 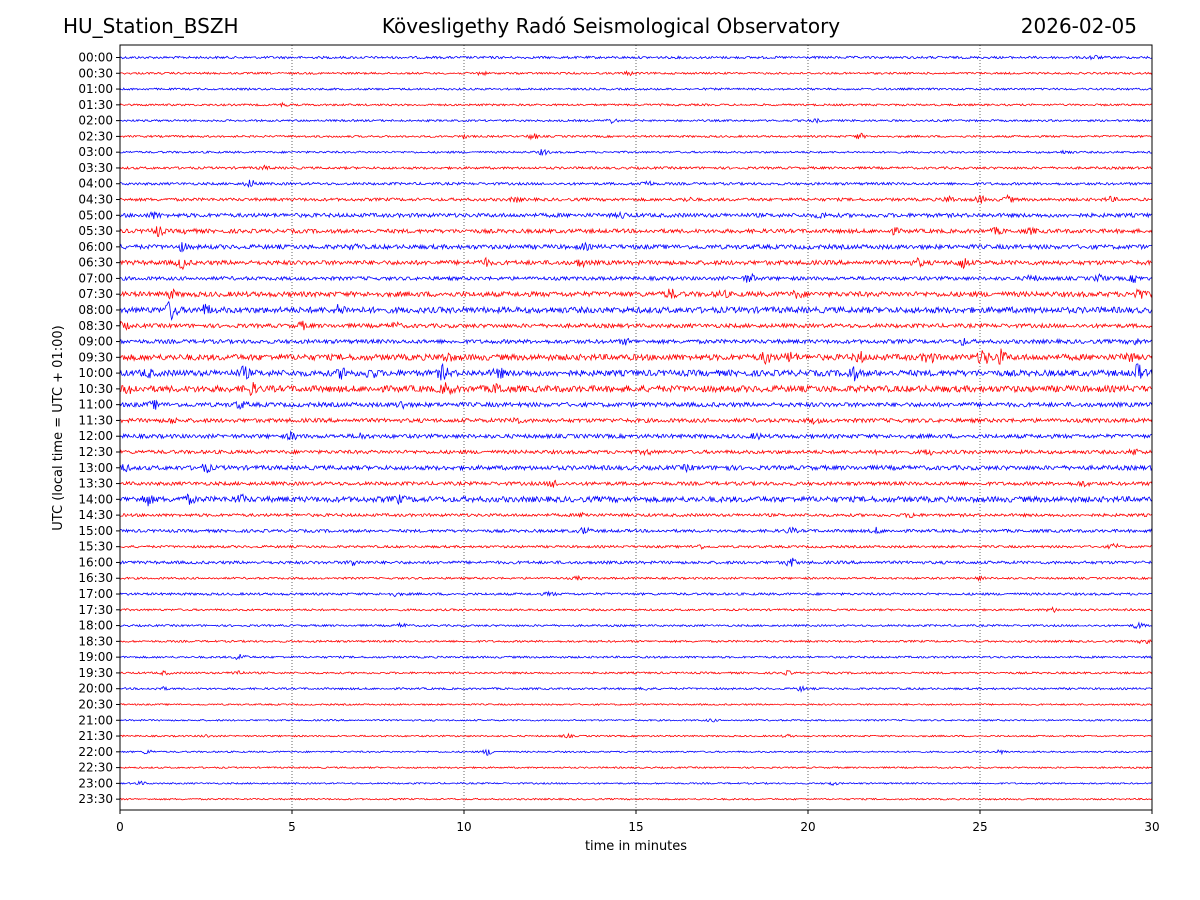 I want to click on y-tick-label: 03:00, so click(x=95, y=152).